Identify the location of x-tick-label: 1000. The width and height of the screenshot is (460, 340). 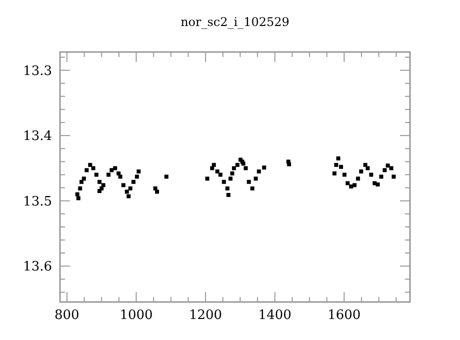
(136, 315).